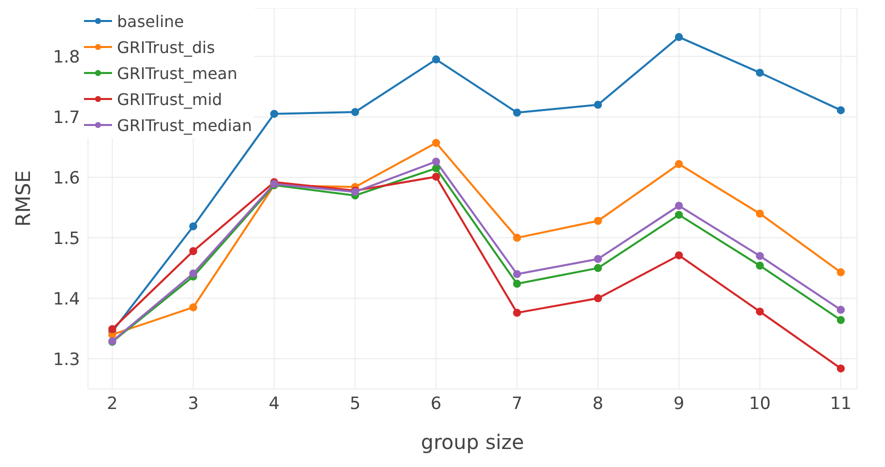  I want to click on legend-label: GRITrust_mid, so click(169, 99).